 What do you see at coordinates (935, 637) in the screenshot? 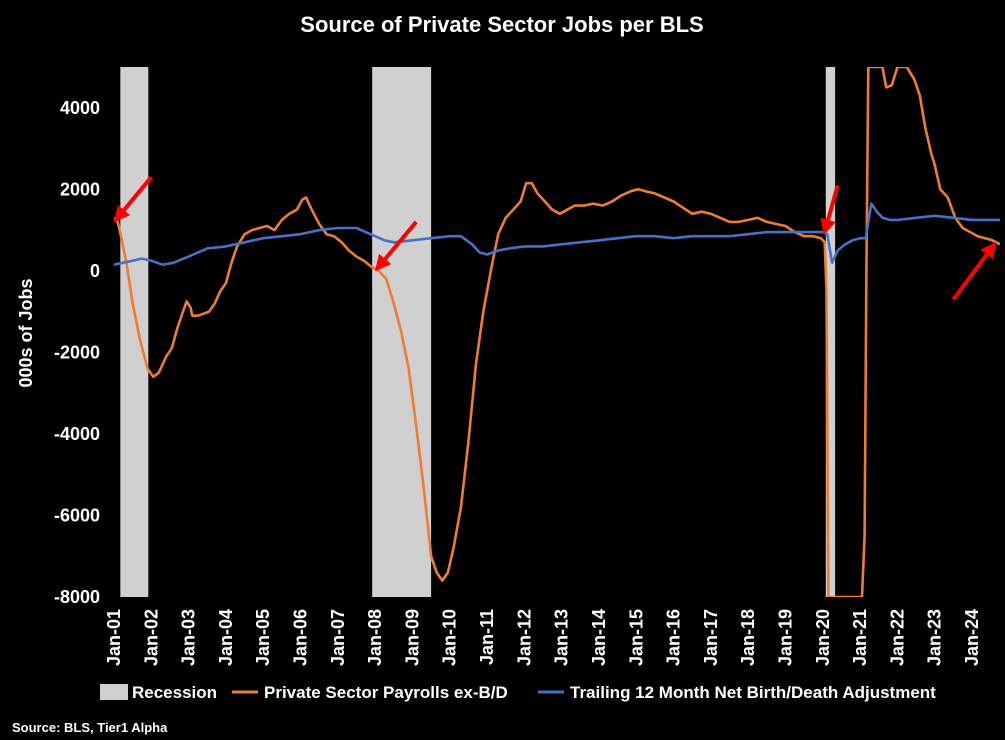
I see `x-tick-label: Jan-23` at bounding box center [935, 637].